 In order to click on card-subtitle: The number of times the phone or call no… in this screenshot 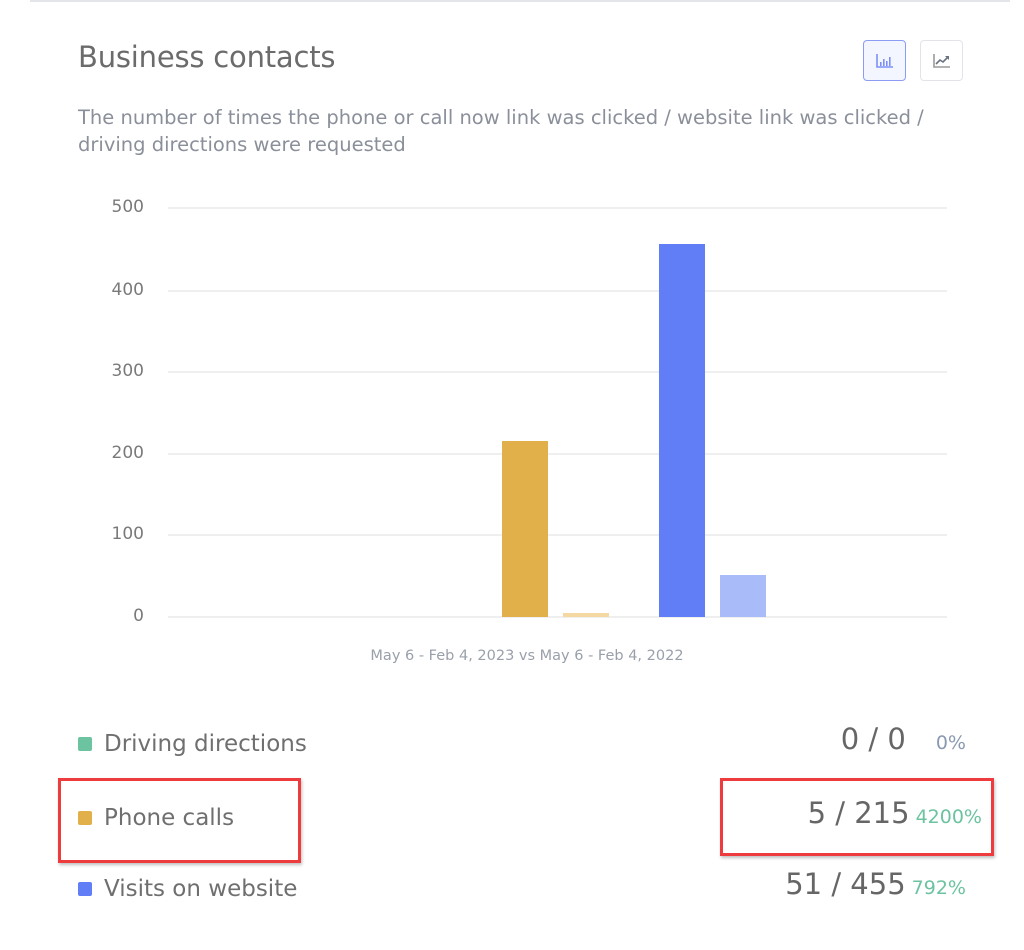, I will do `click(501, 131)`.